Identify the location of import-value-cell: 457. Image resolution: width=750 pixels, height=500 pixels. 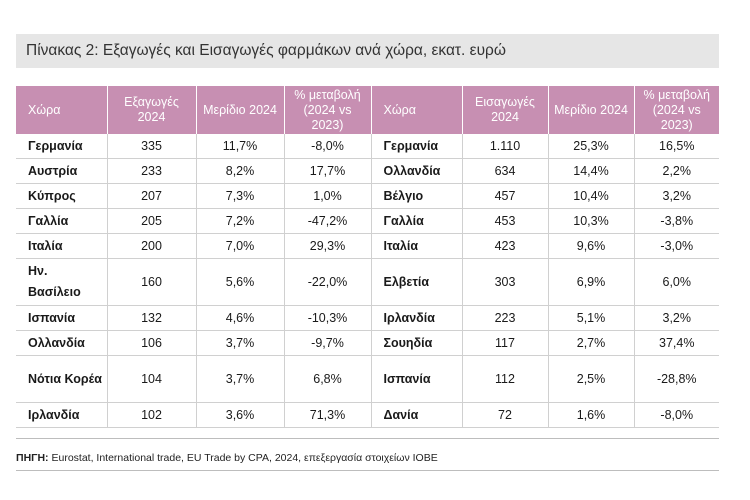
(505, 196).